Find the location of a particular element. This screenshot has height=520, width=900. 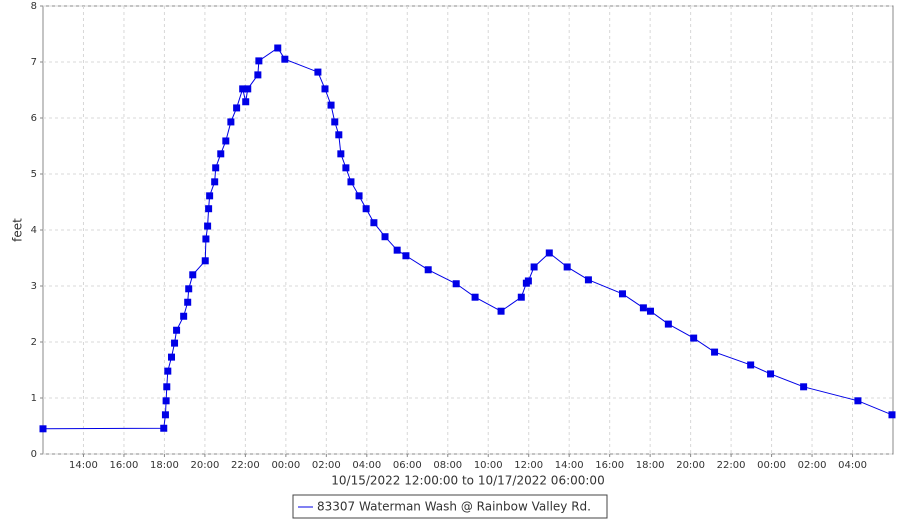

x-tick-label: 10:00 is located at coordinates (488, 465).